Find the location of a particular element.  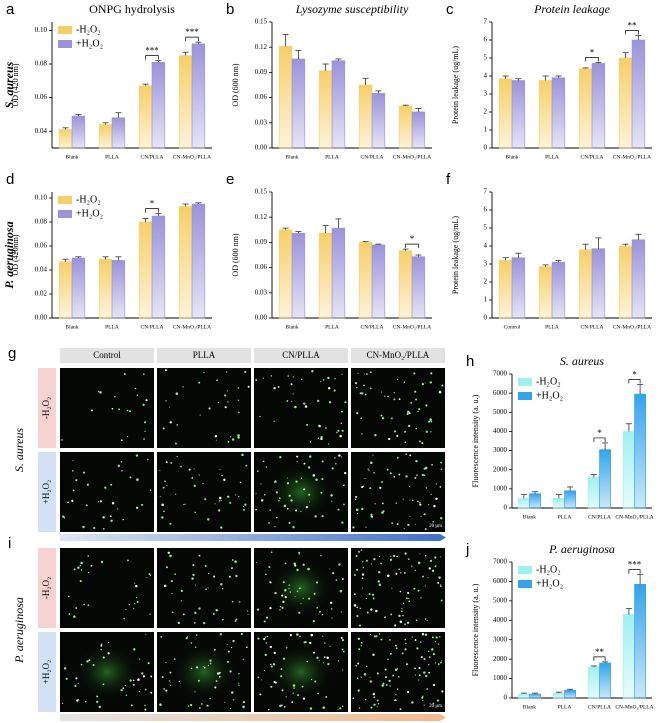

y-tick-label: 5 is located at coordinates (486, 228).